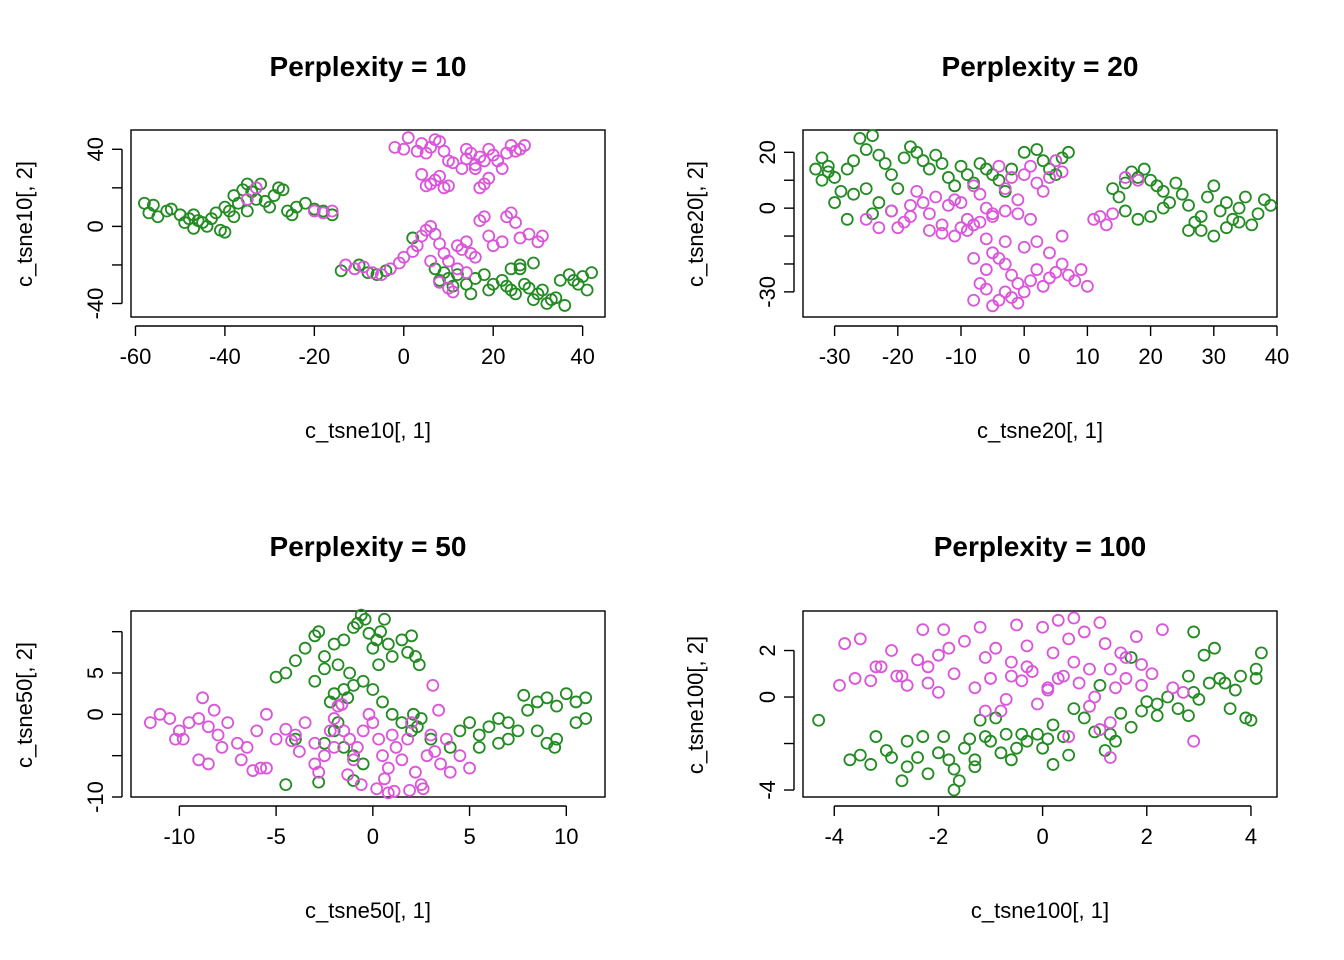 This screenshot has height=960, width=1344. What do you see at coordinates (767, 790) in the screenshot?
I see `y-tick-label: -4` at bounding box center [767, 790].